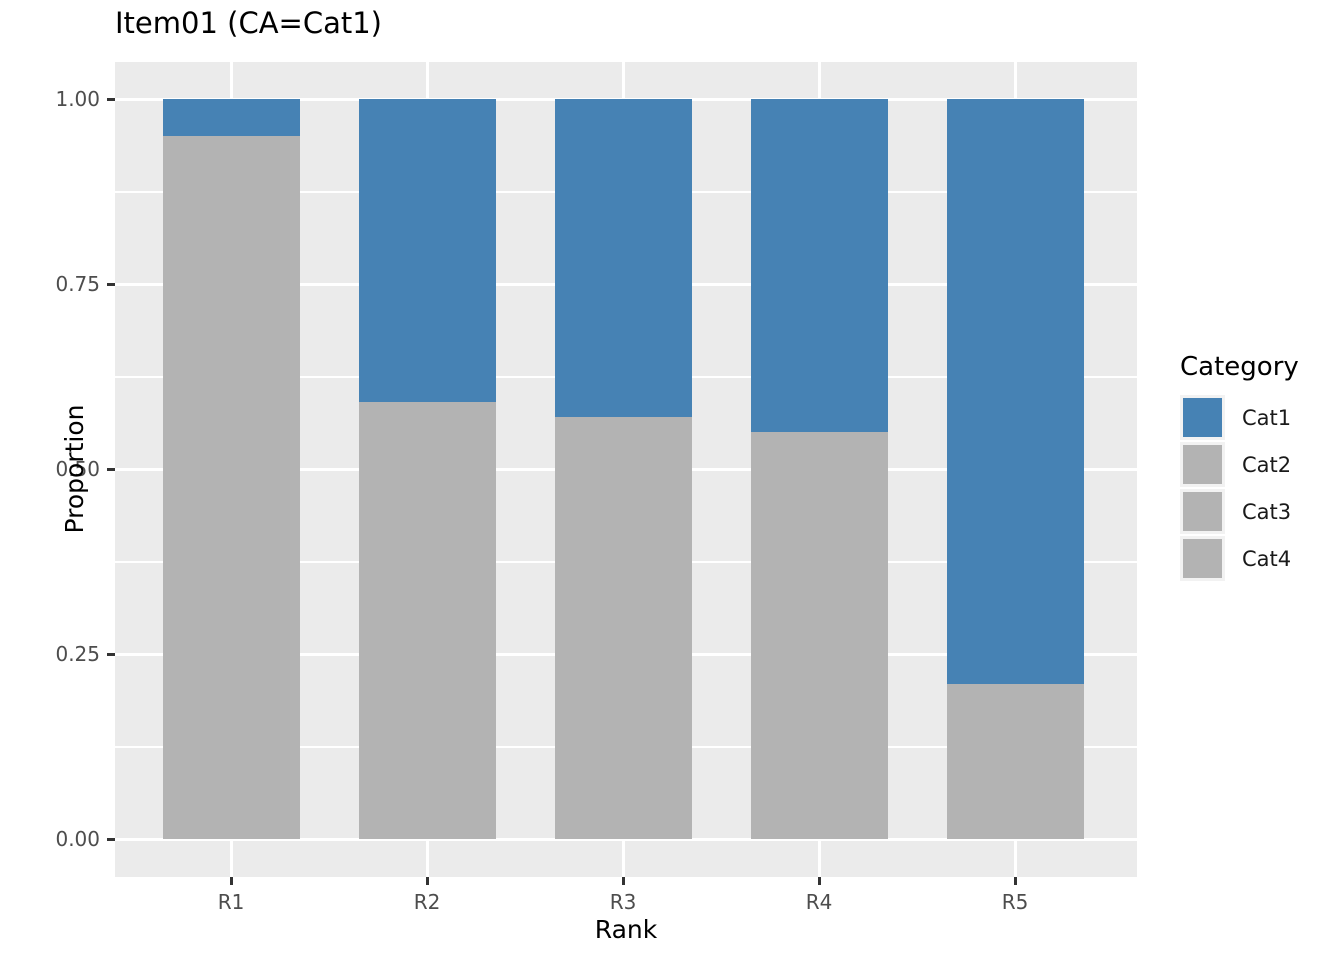 This screenshot has height=960, width=1344. What do you see at coordinates (1239, 511) in the screenshot?
I see `legend-item: Cat3` at bounding box center [1239, 511].